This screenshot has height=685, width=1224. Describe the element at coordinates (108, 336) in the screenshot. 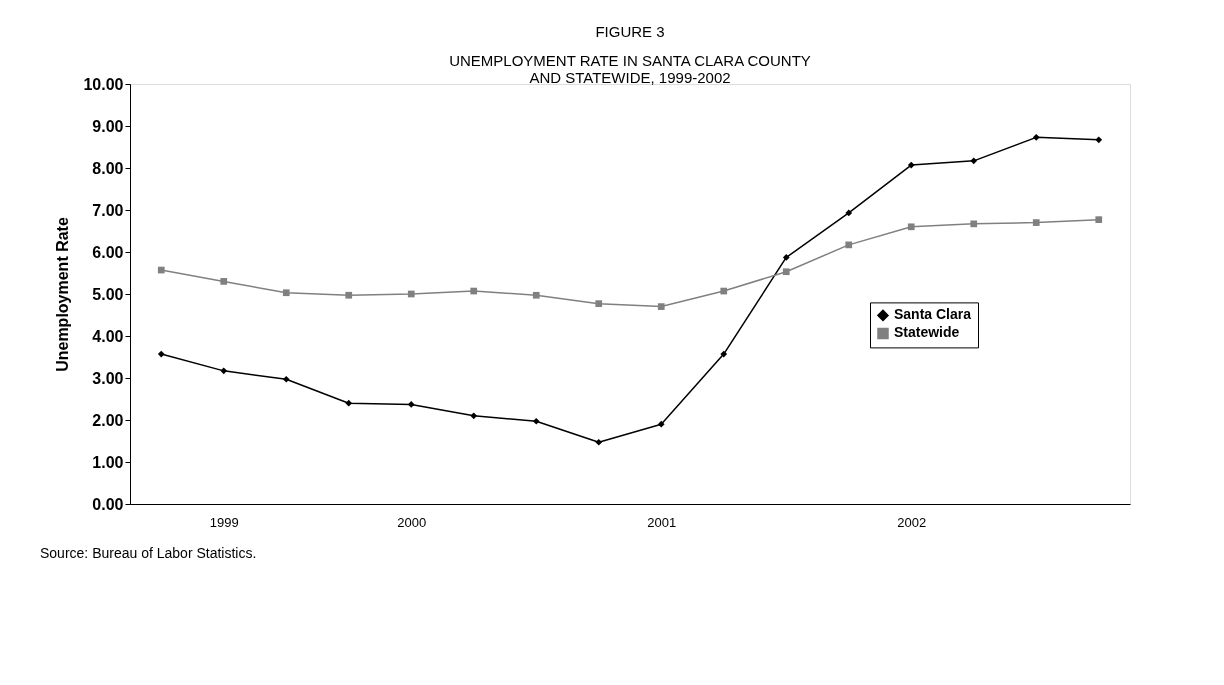

I see `y-tick-label: 4.00` at that location.